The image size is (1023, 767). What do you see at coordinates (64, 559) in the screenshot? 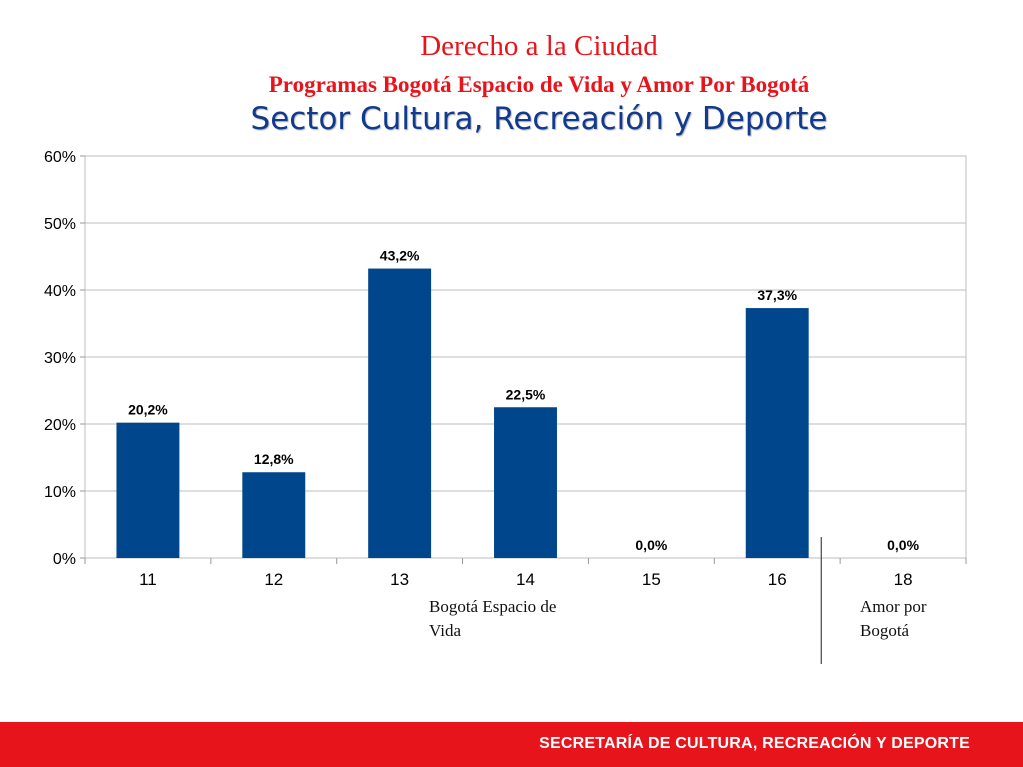
I see `y-tick-label: 0%` at bounding box center [64, 559].